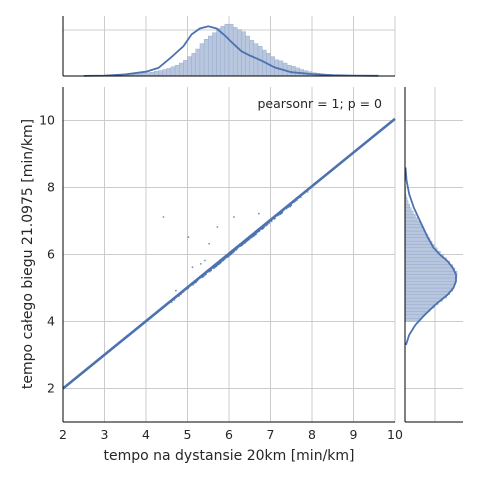 This screenshot has width=480, height=480. What do you see at coordinates (47, 120) in the screenshot?
I see `y-tick-label: 10` at bounding box center [47, 120].